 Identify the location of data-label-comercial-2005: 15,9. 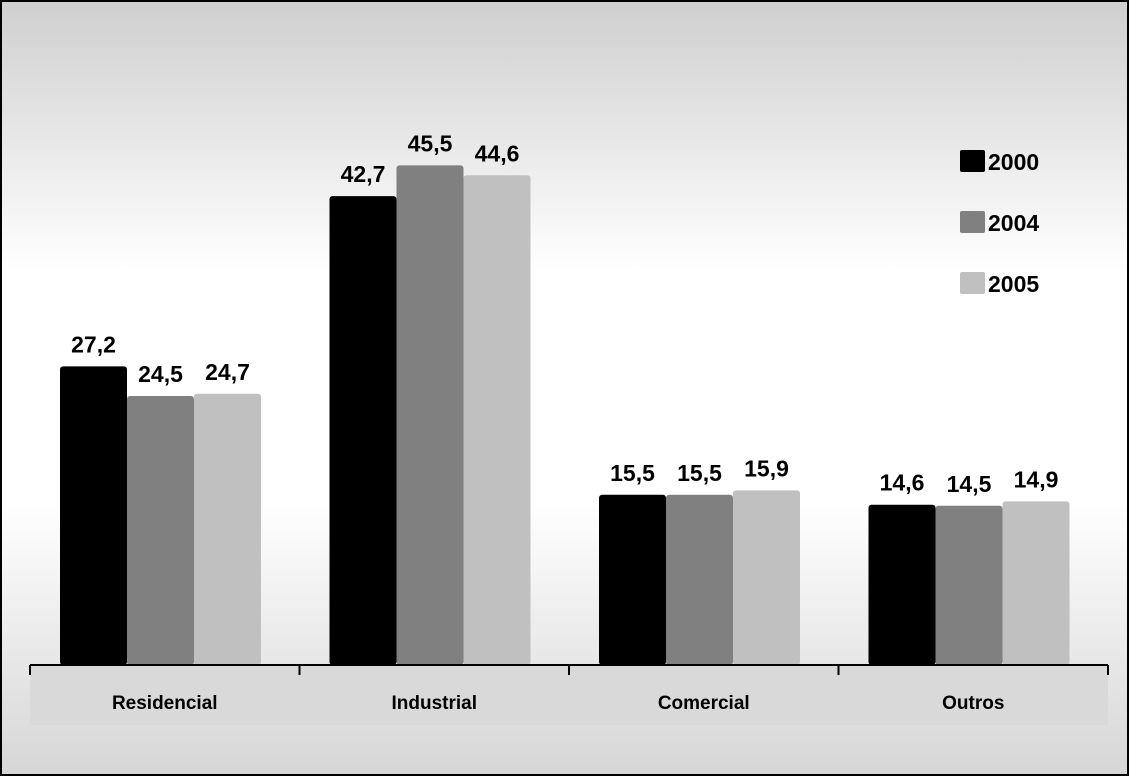
(766, 468).